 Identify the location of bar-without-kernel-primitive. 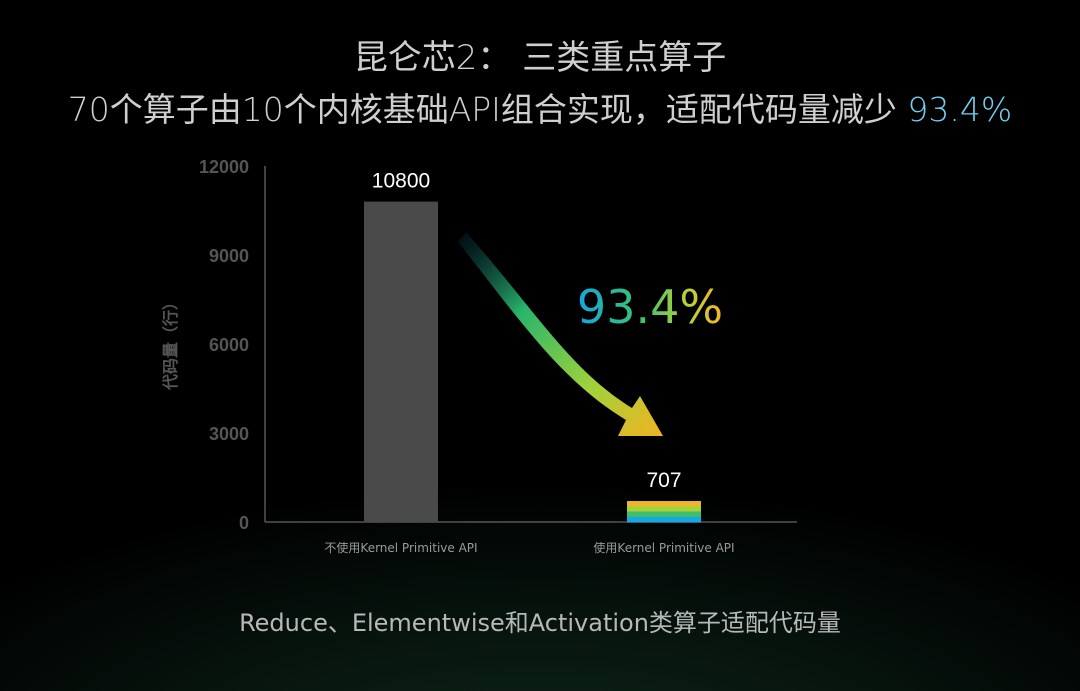
(401, 361).